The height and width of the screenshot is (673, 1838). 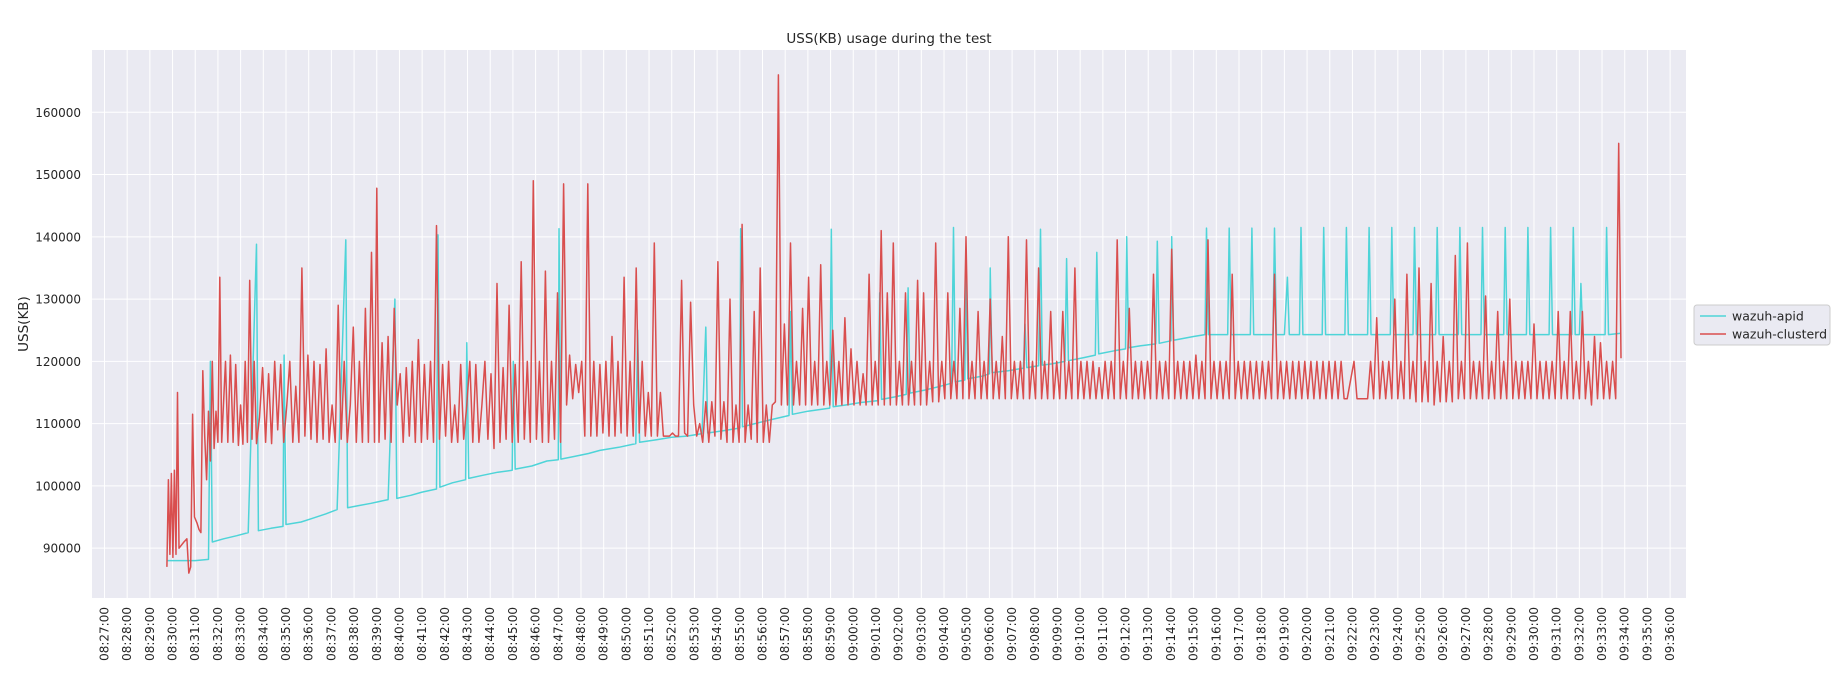 I want to click on x-tick-label: 09:15:00, so click(x=1194, y=634).